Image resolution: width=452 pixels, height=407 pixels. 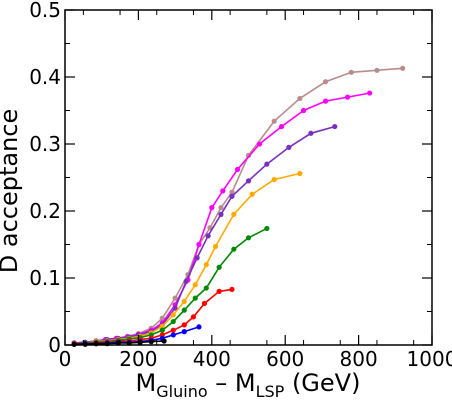 I want to click on y-tick-label: 0.5, so click(x=45, y=11).